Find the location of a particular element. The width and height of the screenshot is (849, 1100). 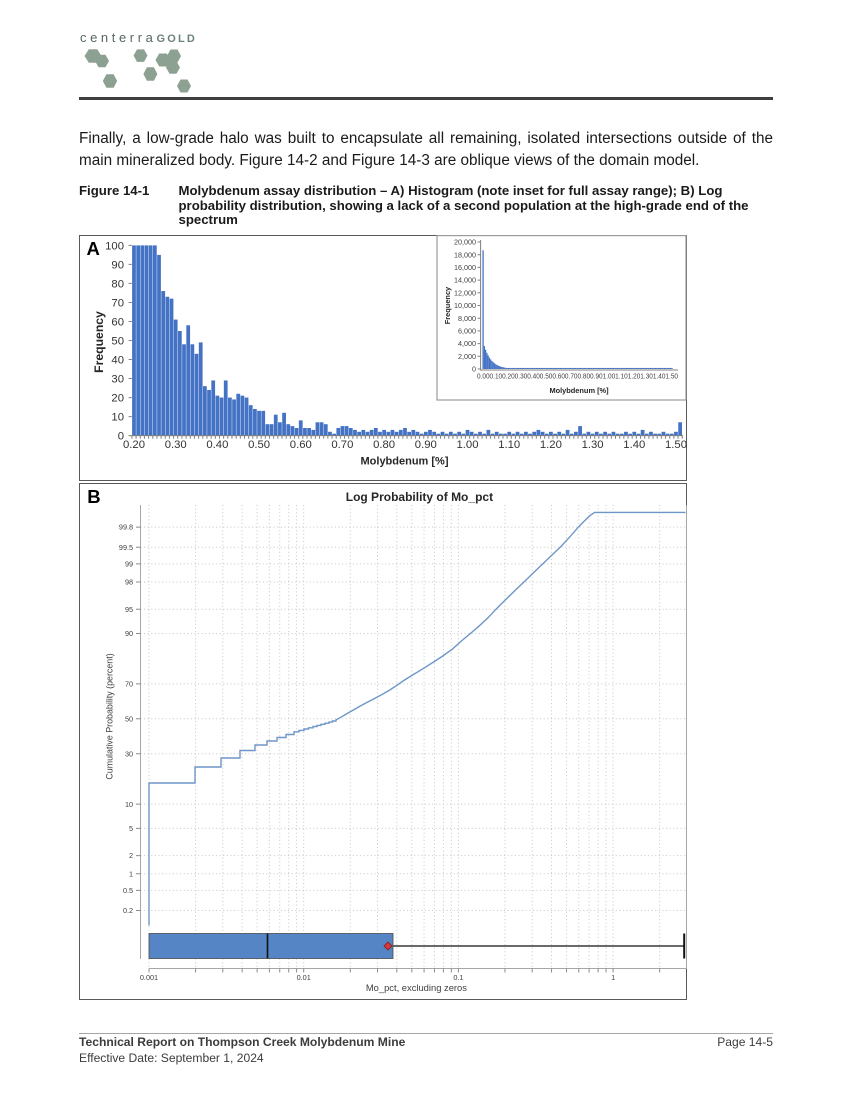

svg-text: 5 is located at coordinates (131, 828).